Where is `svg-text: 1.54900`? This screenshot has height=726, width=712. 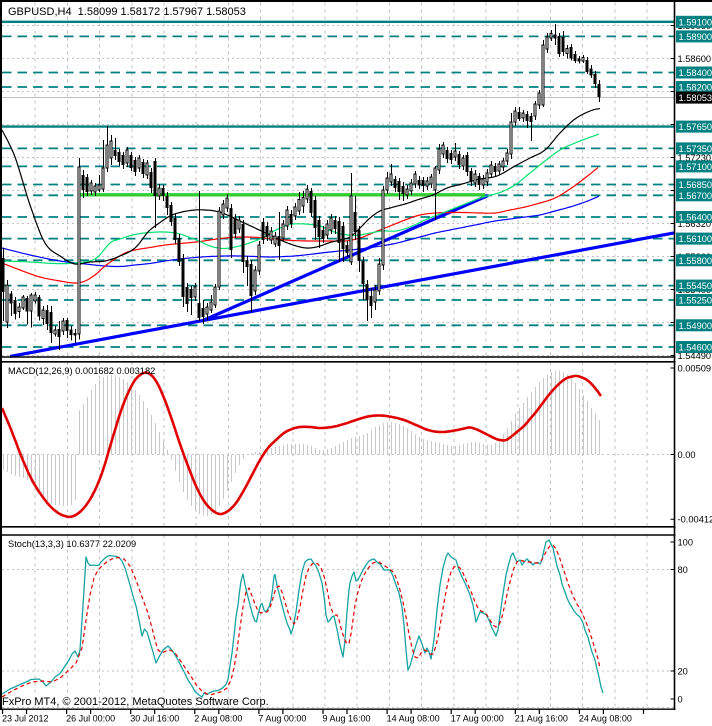 svg-text: 1.54900 is located at coordinates (695, 326).